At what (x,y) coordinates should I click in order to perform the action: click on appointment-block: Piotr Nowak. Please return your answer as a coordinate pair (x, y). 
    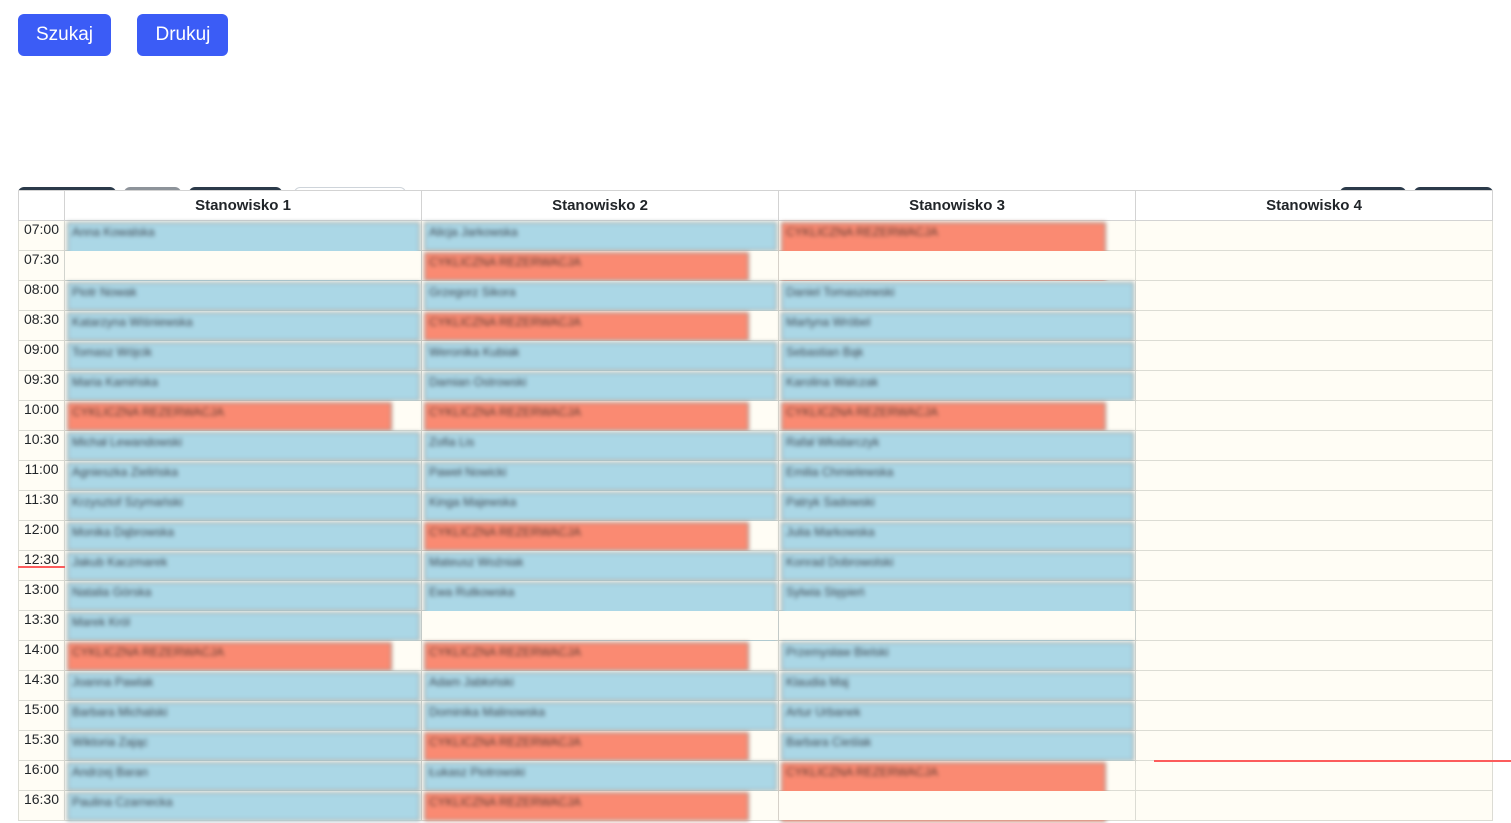
    Looking at the image, I should click on (243, 296).